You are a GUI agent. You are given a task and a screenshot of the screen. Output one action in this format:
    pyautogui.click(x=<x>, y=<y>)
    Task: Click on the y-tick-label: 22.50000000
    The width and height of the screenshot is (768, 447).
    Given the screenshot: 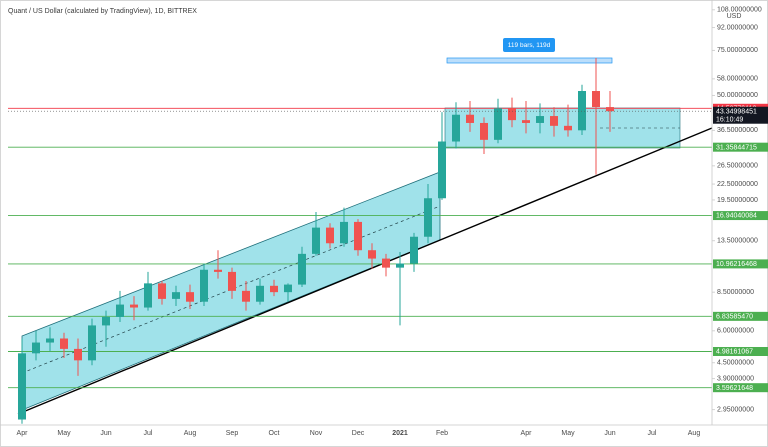 What is the action you would take?
    pyautogui.click(x=737, y=184)
    